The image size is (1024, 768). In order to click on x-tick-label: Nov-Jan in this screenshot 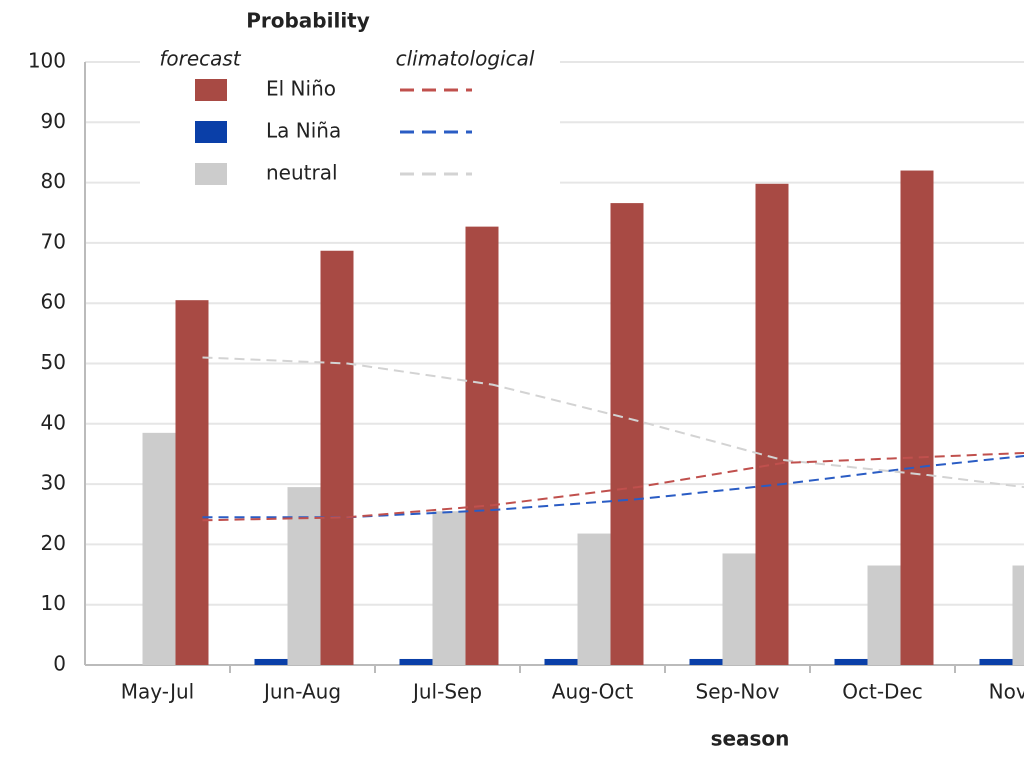, I will do `click(1006, 692)`.